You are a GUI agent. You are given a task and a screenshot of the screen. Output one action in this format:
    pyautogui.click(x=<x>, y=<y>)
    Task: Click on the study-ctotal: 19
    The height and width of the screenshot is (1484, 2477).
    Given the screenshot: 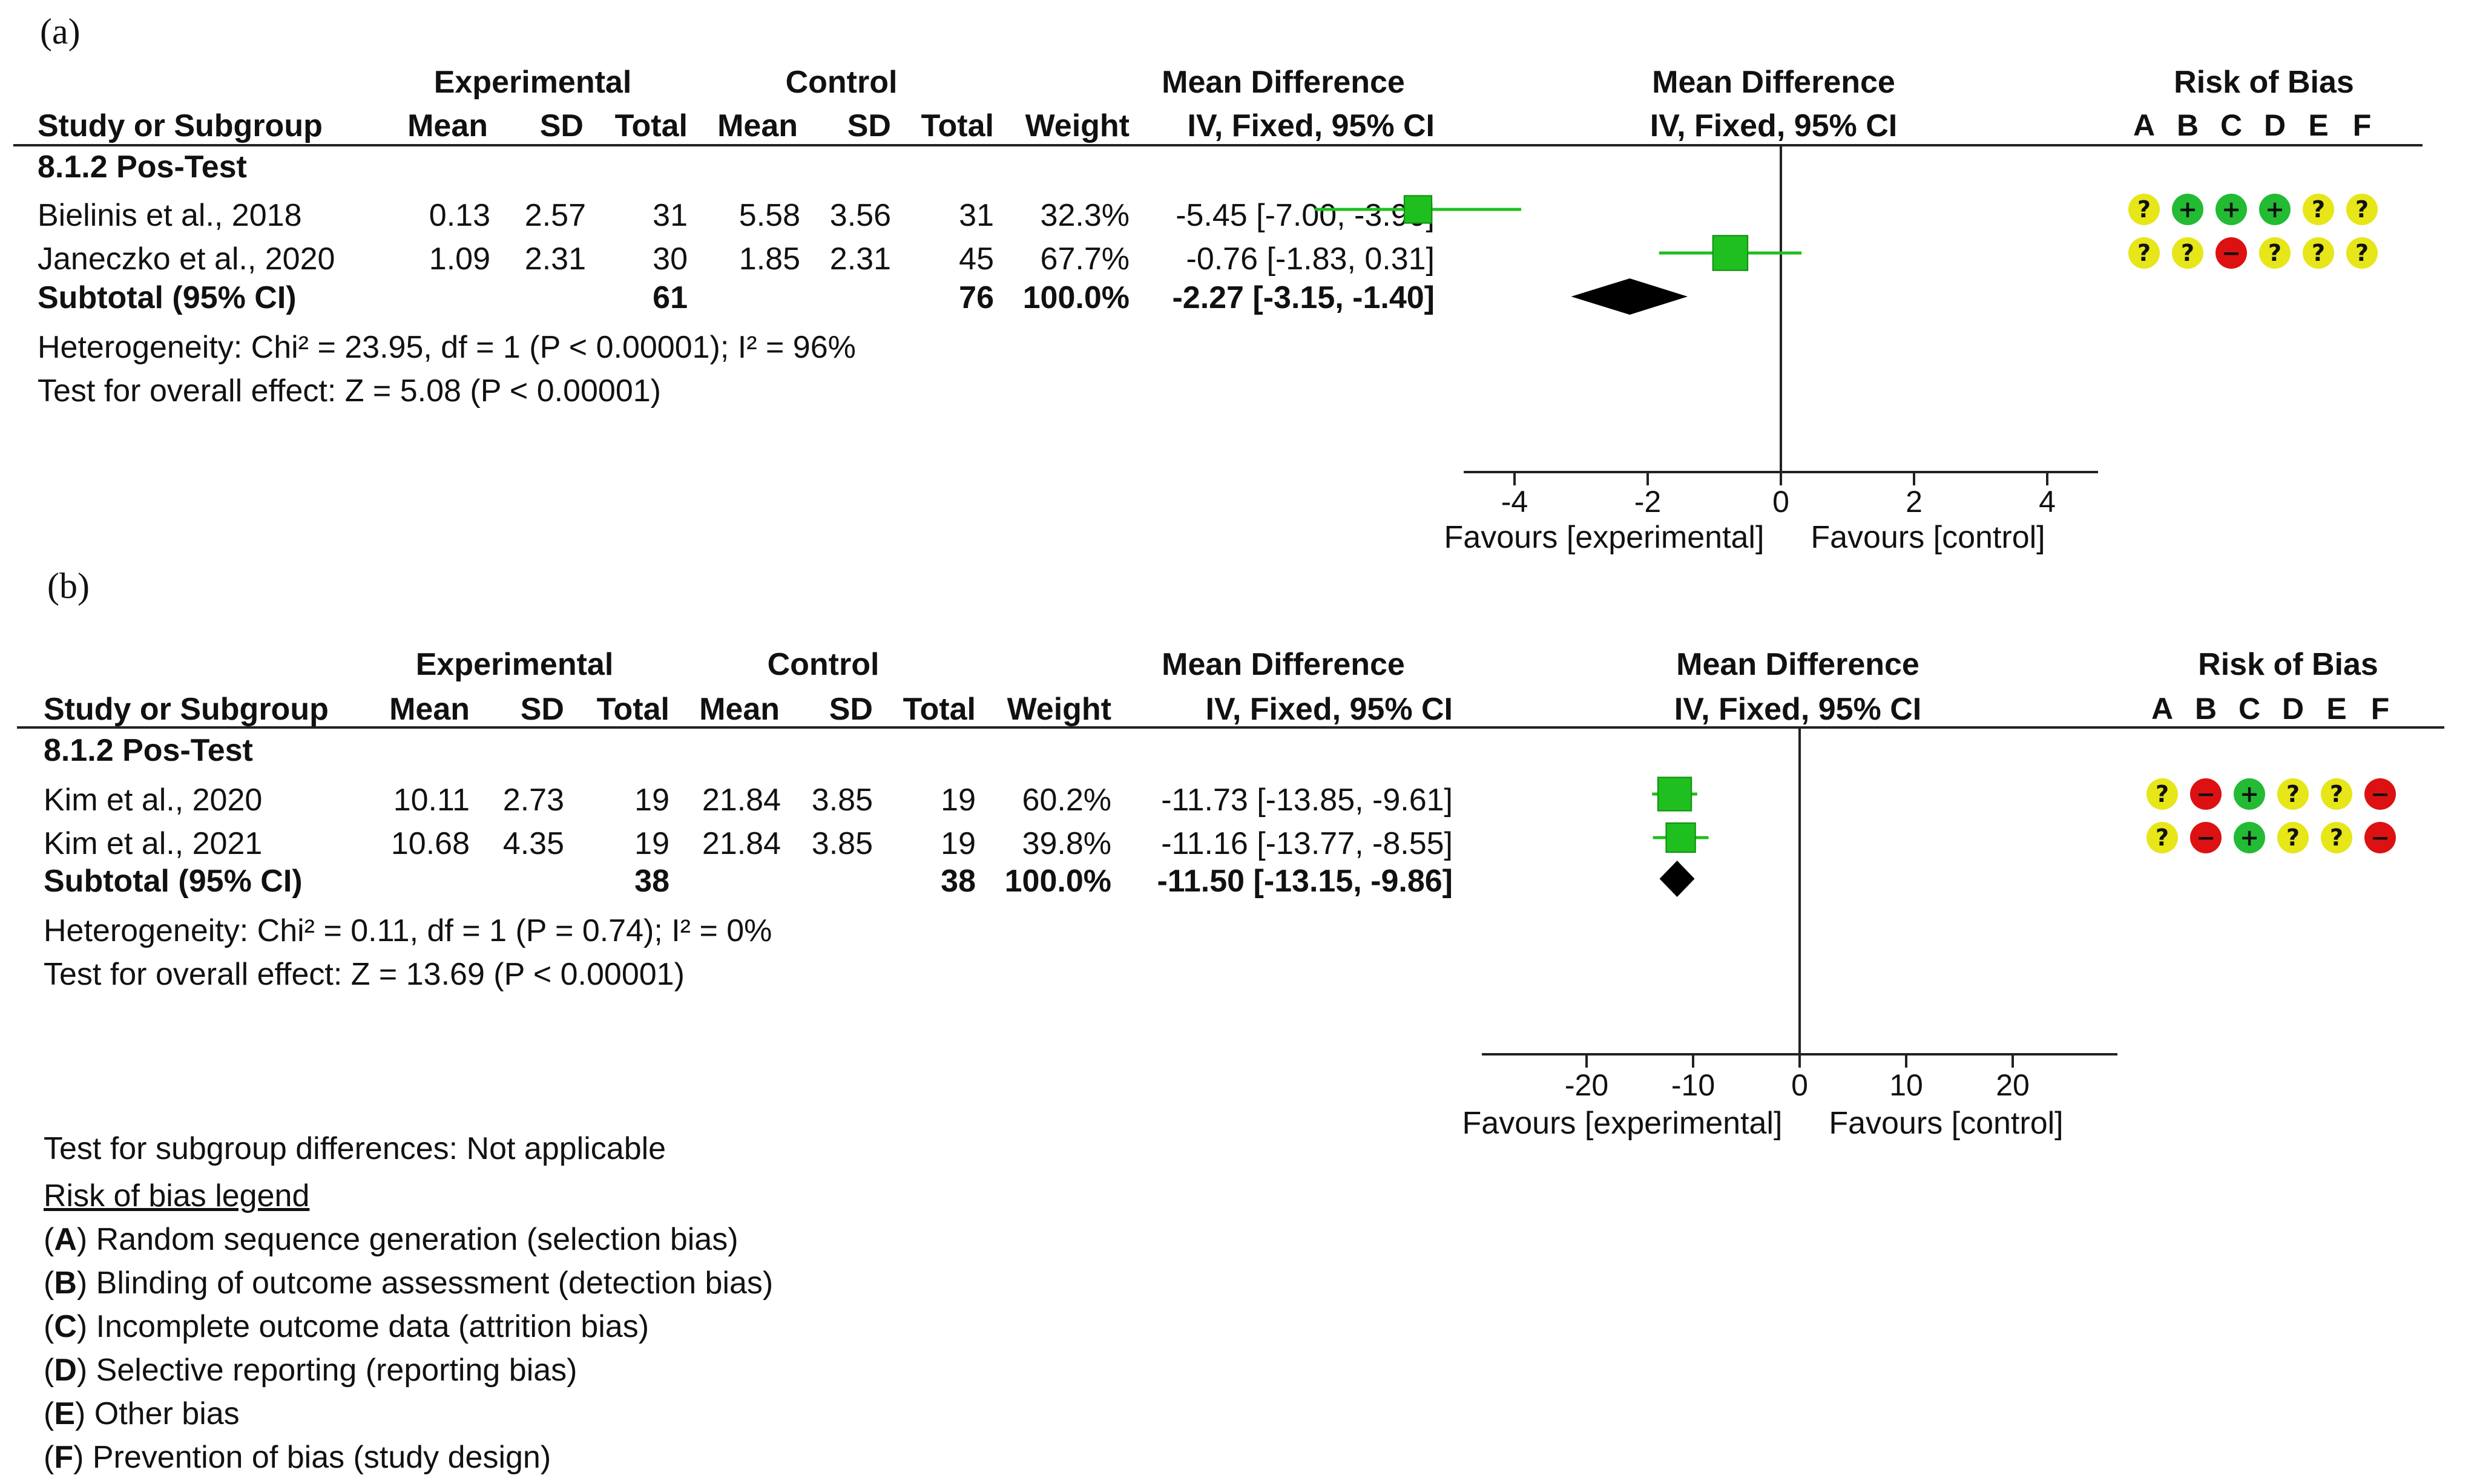 What is the action you would take?
    pyautogui.click(x=958, y=801)
    